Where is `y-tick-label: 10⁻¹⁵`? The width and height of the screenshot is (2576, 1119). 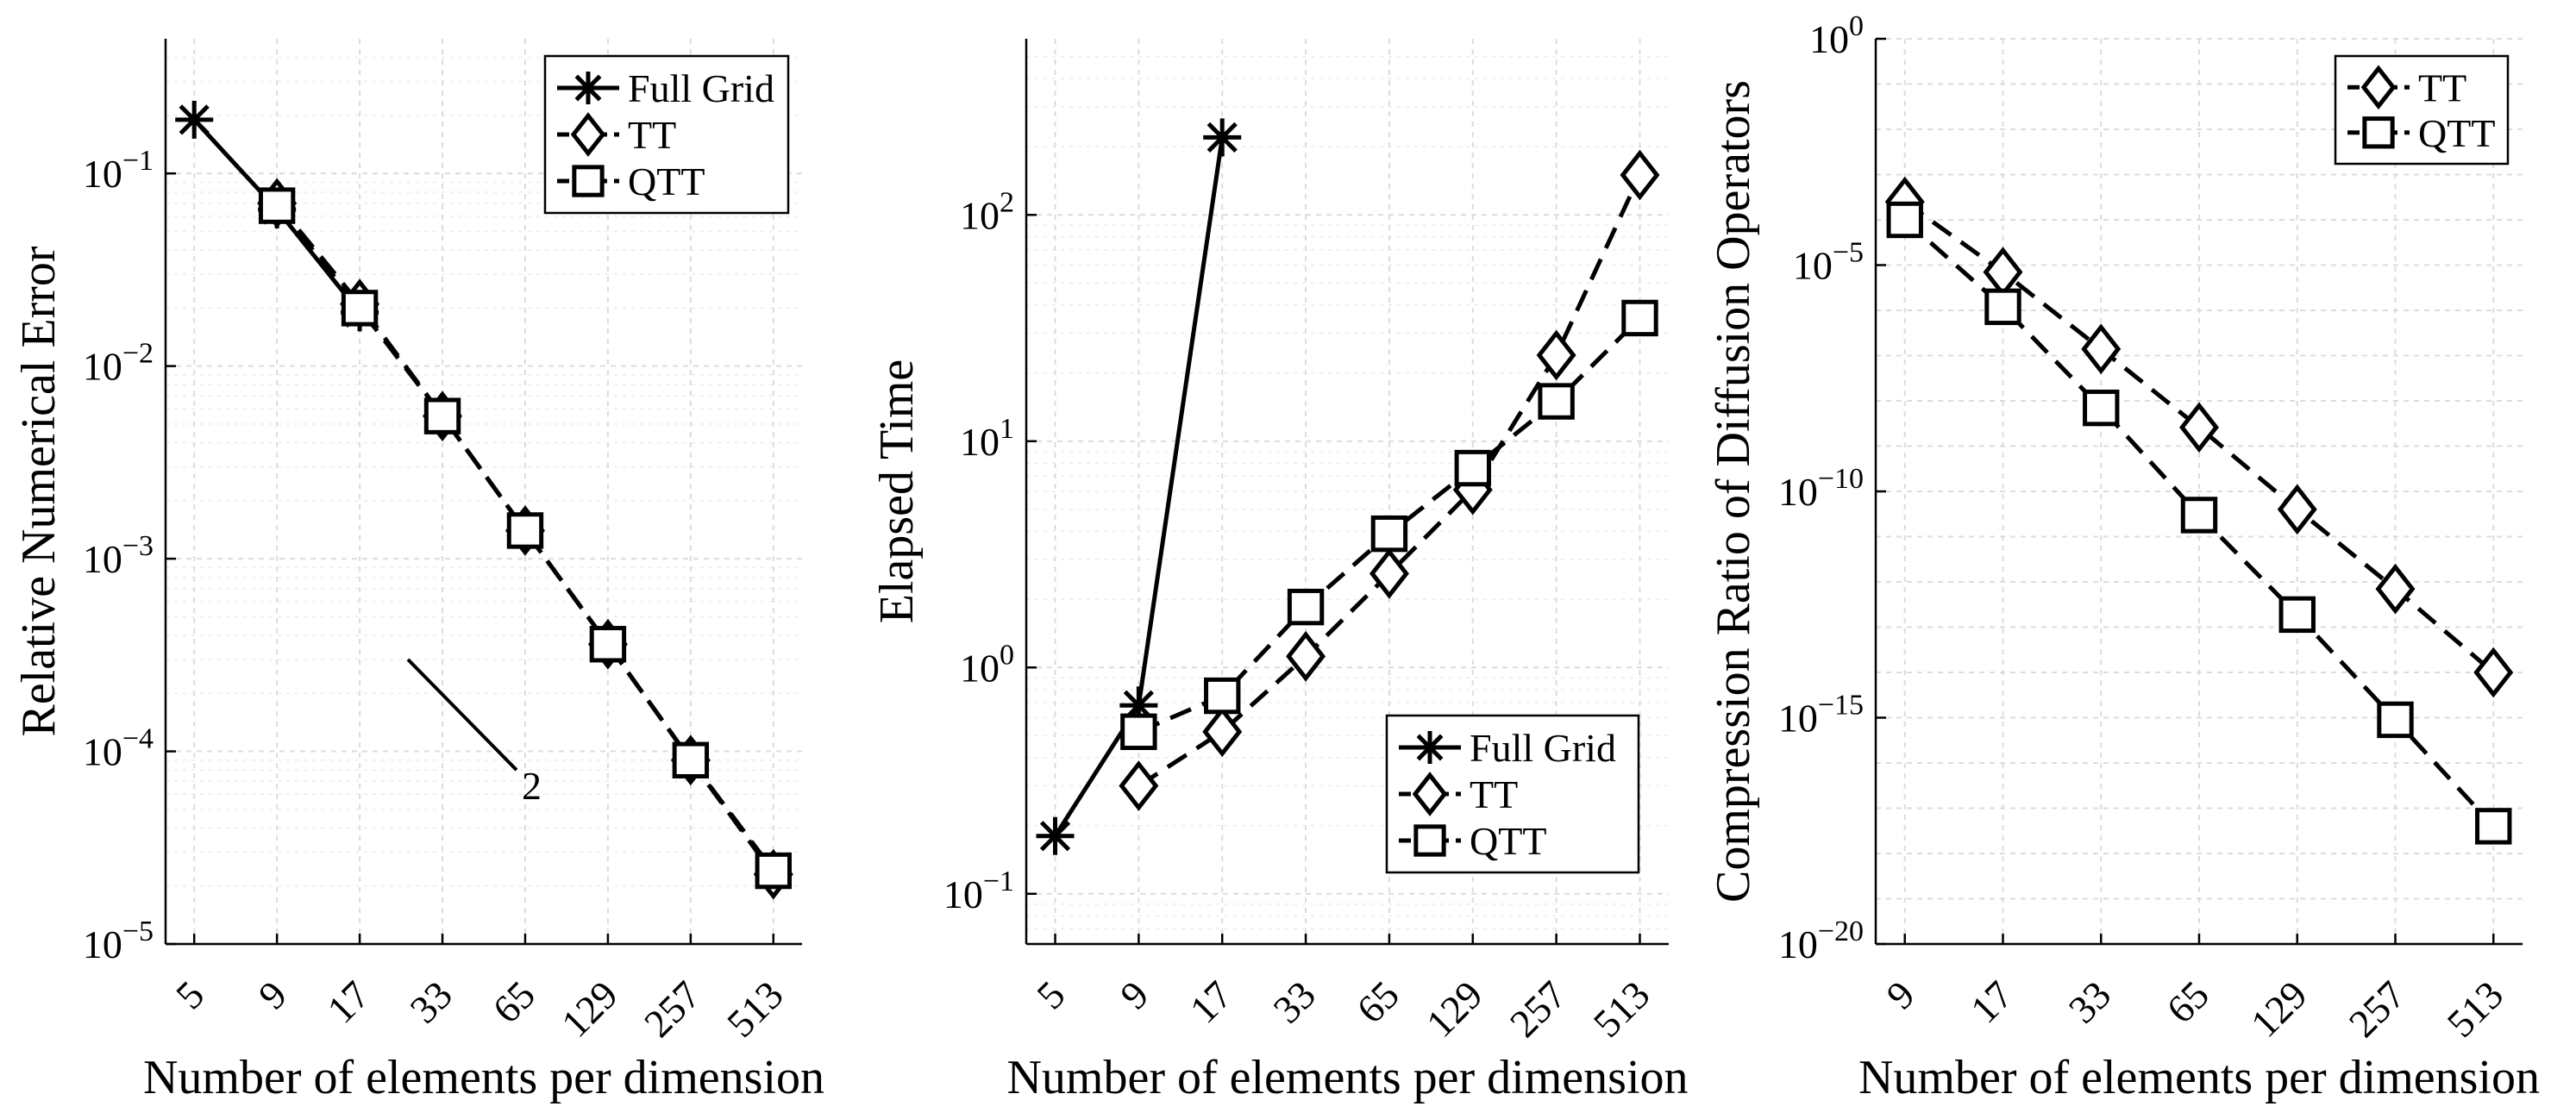
y-tick-label: 10⁻¹⁵ is located at coordinates (1821, 715).